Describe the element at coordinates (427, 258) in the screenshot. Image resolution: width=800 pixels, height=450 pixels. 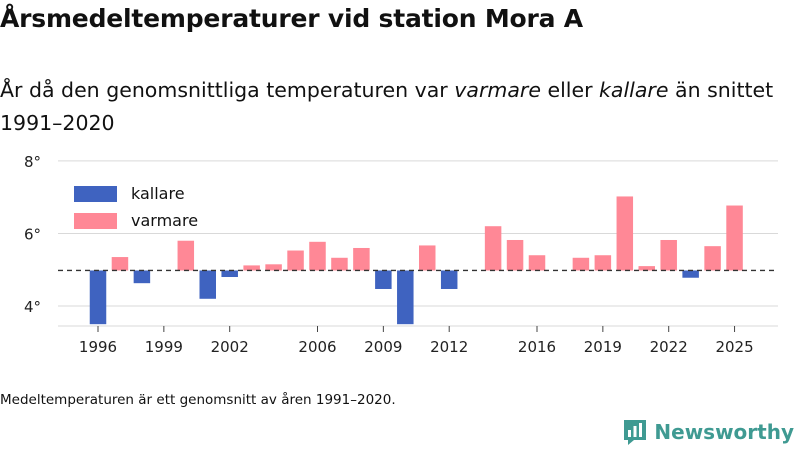
I see `bar-2011` at that location.